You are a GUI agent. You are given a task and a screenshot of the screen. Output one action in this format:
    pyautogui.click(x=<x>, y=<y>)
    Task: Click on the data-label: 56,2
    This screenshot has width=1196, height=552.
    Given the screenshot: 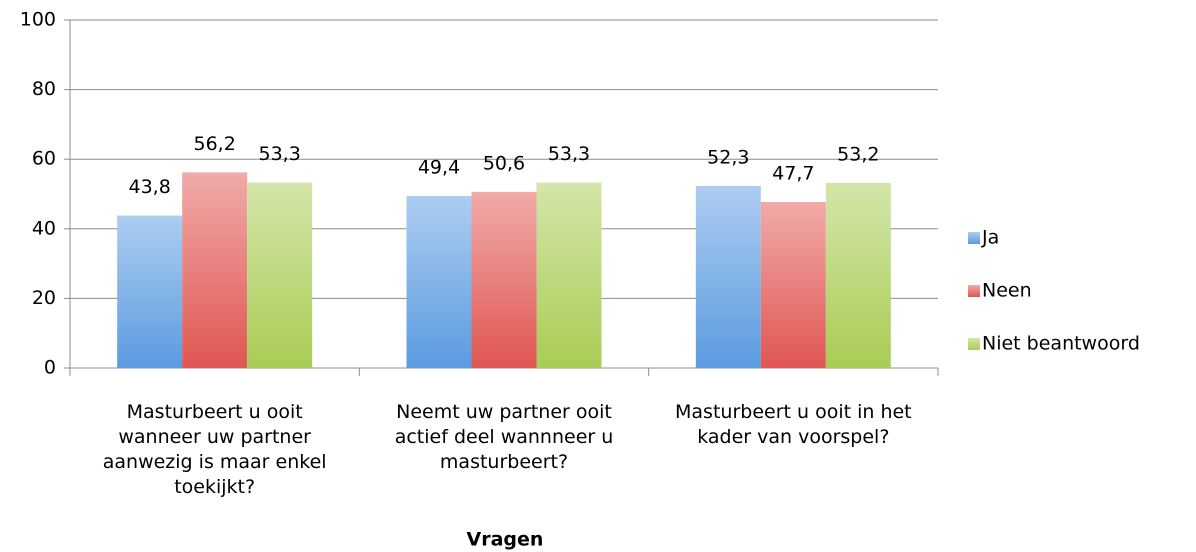 What is the action you would take?
    pyautogui.click(x=215, y=144)
    